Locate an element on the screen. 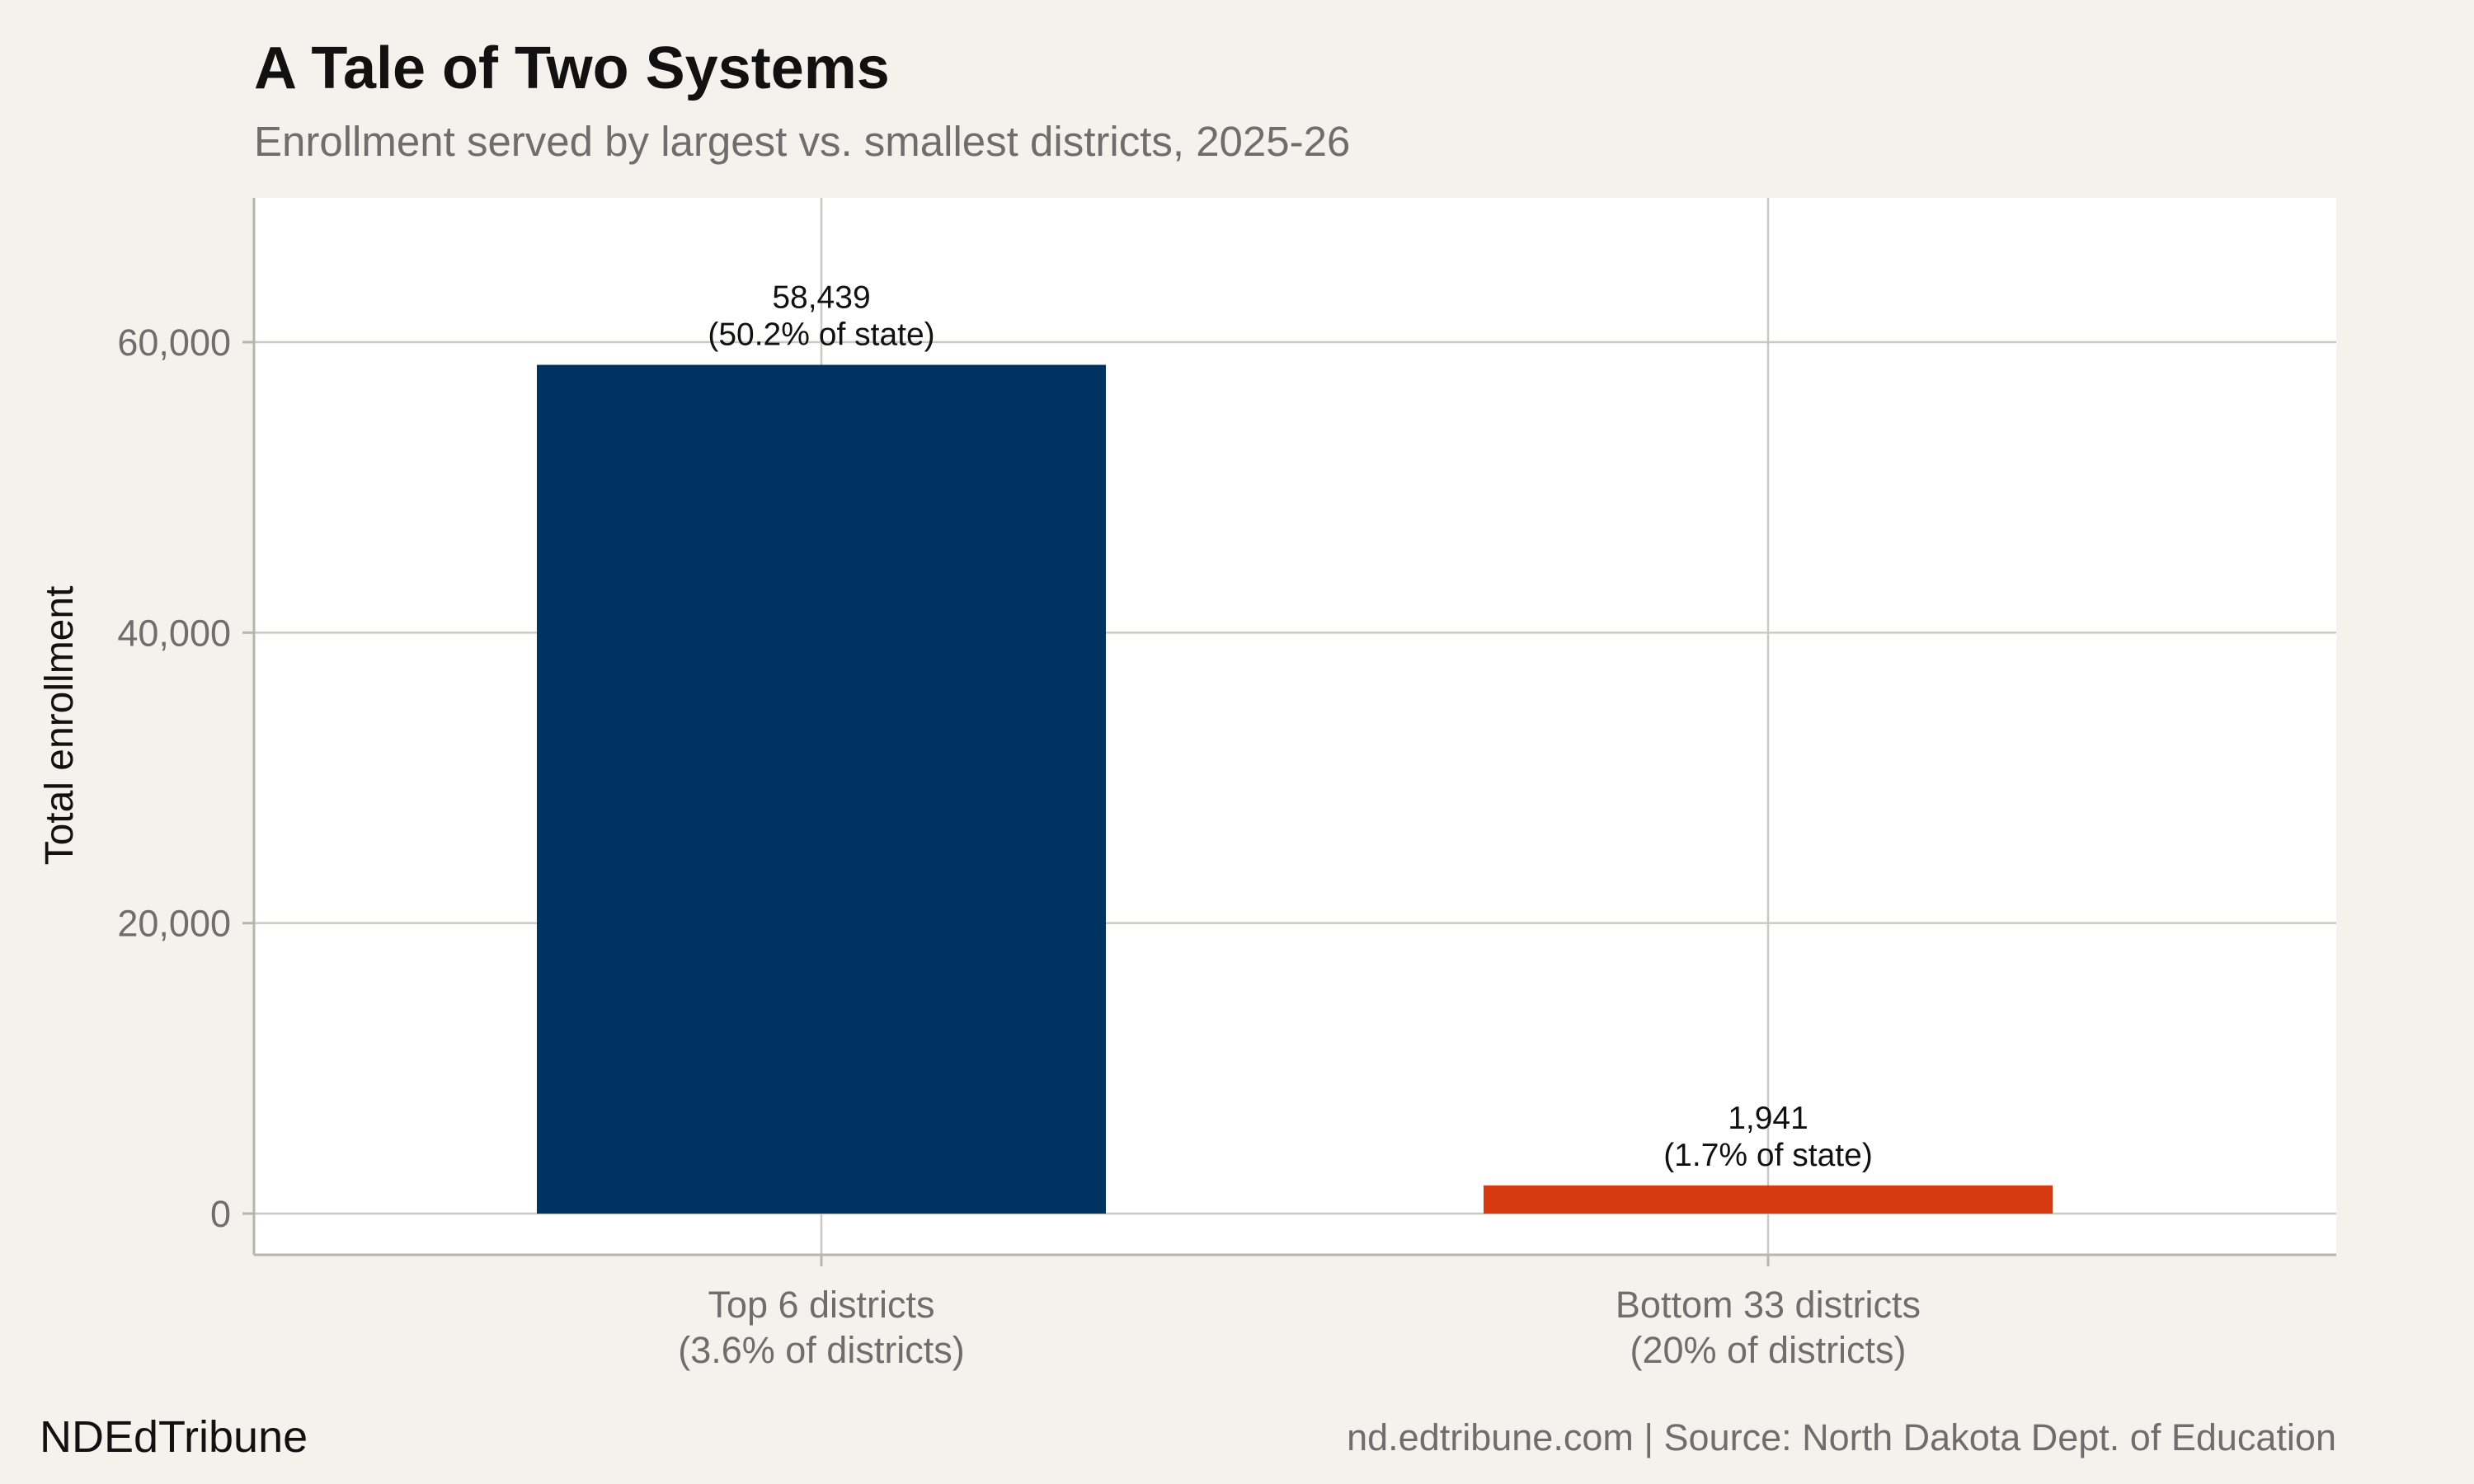 This screenshot has height=1484, width=2474. x-tick-label: Top 6 districts (3.6% of districts) is located at coordinates (821, 1327).